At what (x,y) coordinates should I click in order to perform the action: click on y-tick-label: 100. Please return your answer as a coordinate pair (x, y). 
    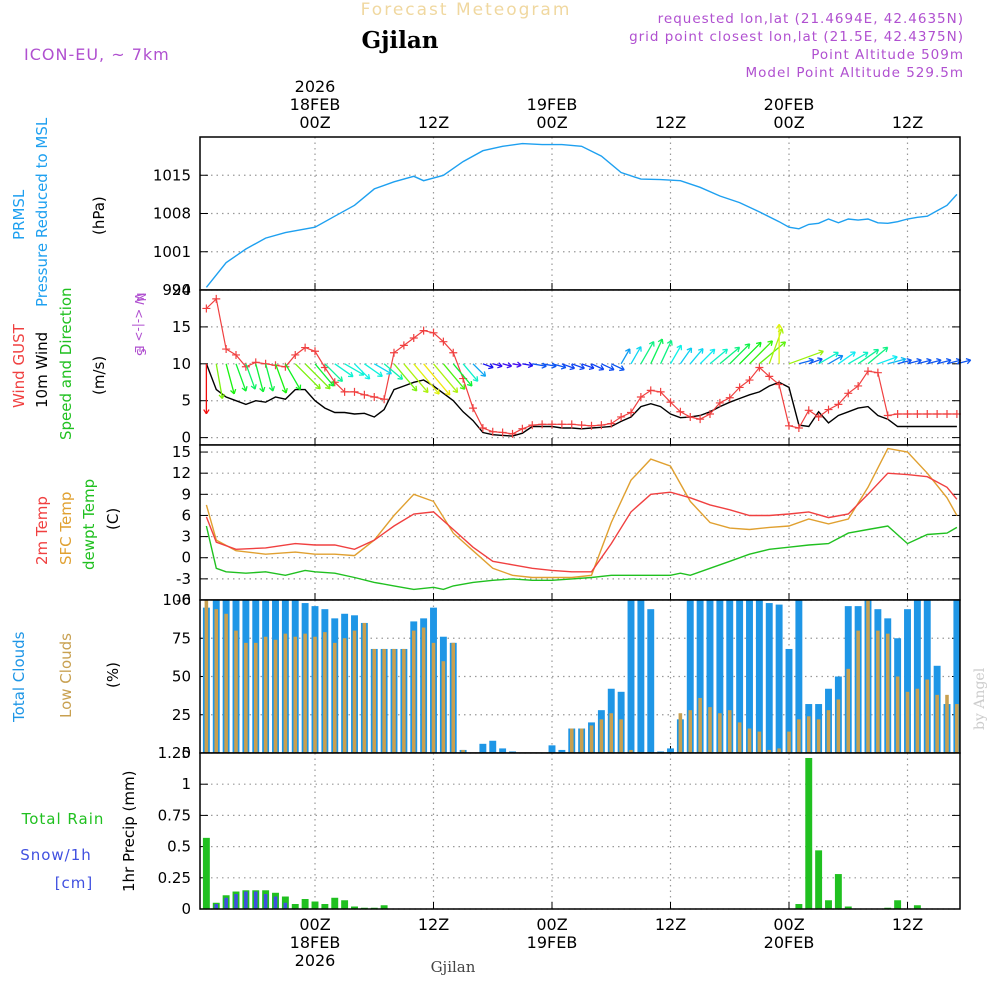
    Looking at the image, I should click on (176, 600).